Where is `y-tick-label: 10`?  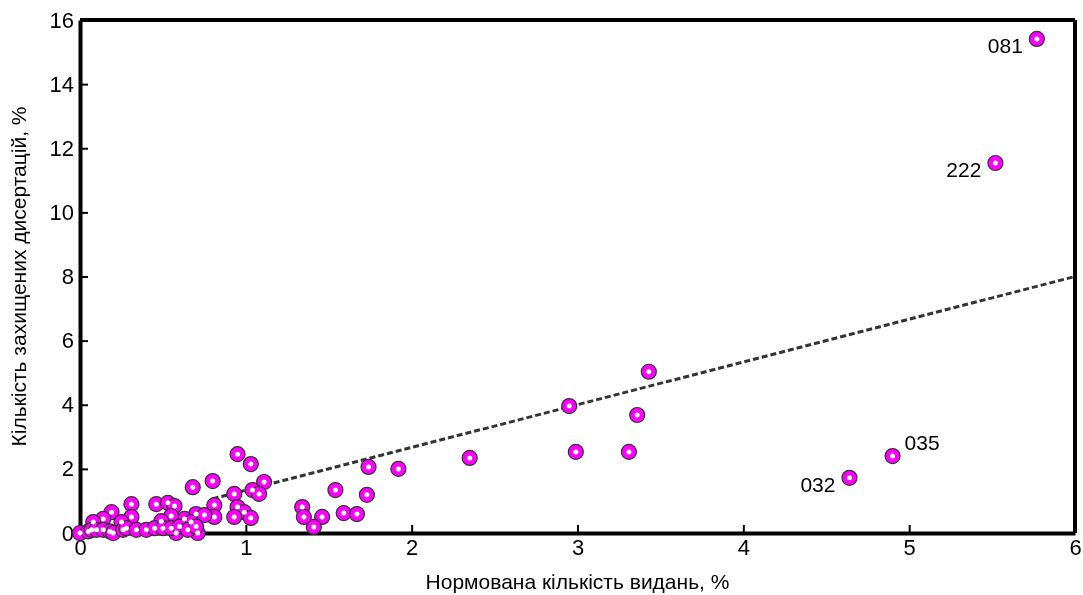
y-tick-label: 10 is located at coordinates (61, 212).